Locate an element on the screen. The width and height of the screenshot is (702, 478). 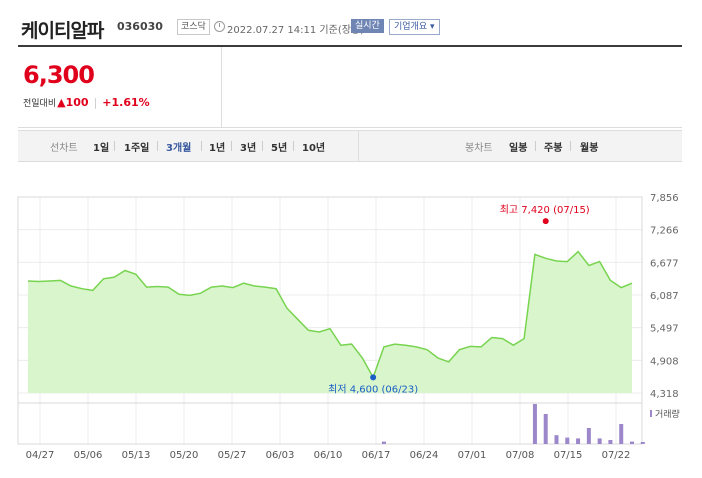
y-tick-label: 6,677 is located at coordinates (664, 263).